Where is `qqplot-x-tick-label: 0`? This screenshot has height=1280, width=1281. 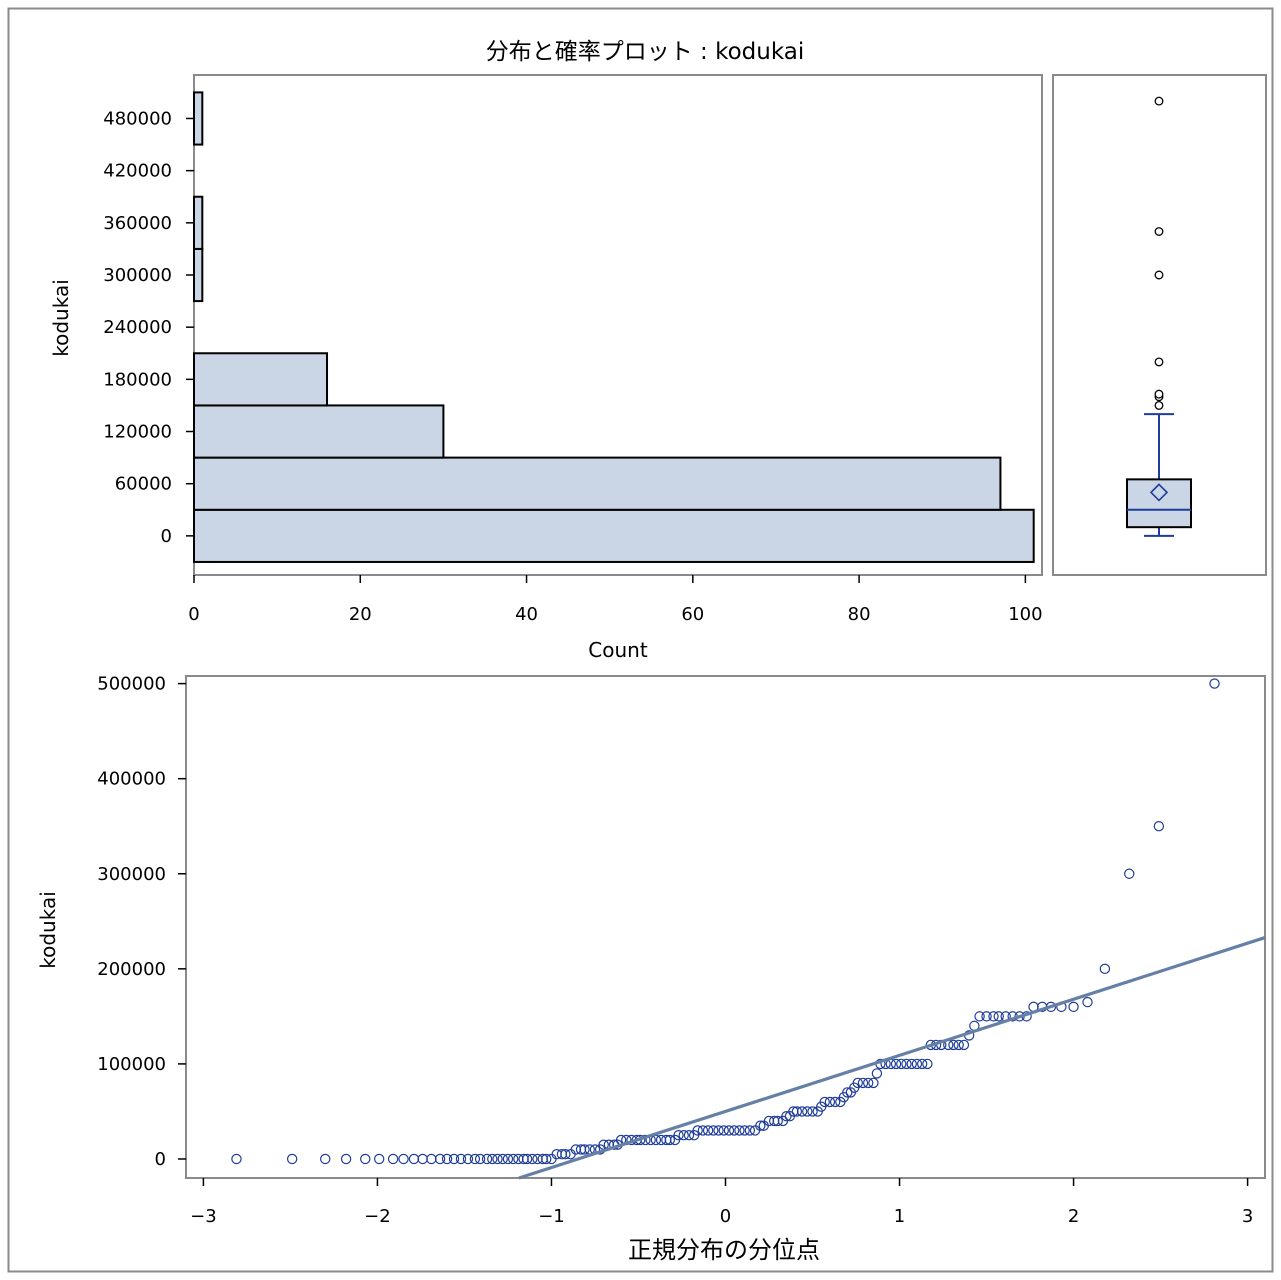
qqplot-x-tick-label: 0 is located at coordinates (725, 1216).